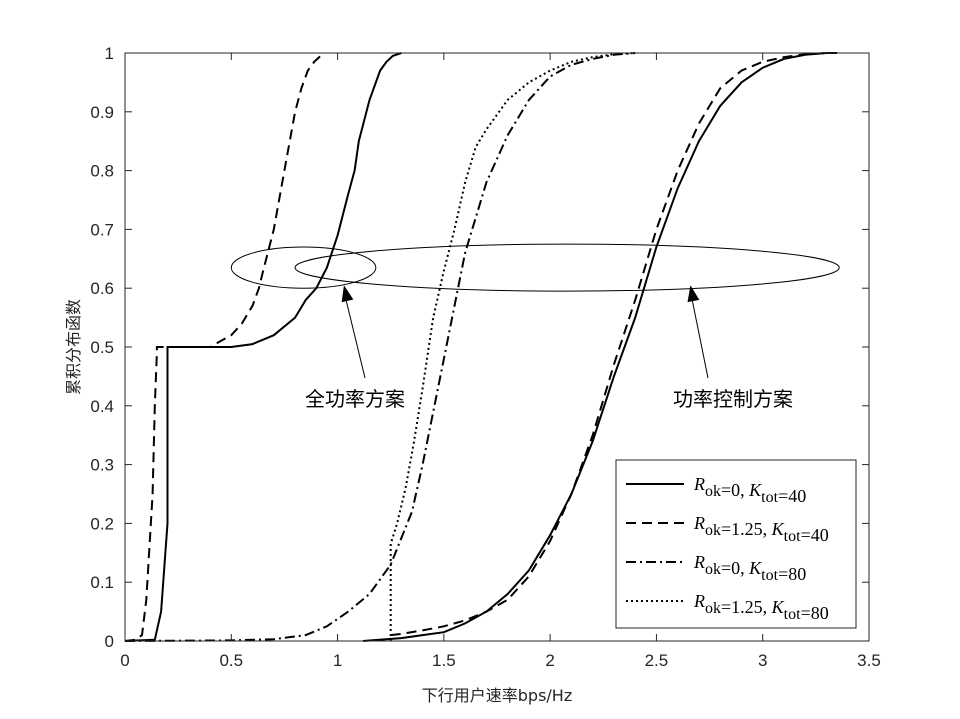 This screenshot has height=719, width=960. Describe the element at coordinates (749, 490) in the screenshot. I see `legend-entry: Rok=0, Ktot=40` at that location.